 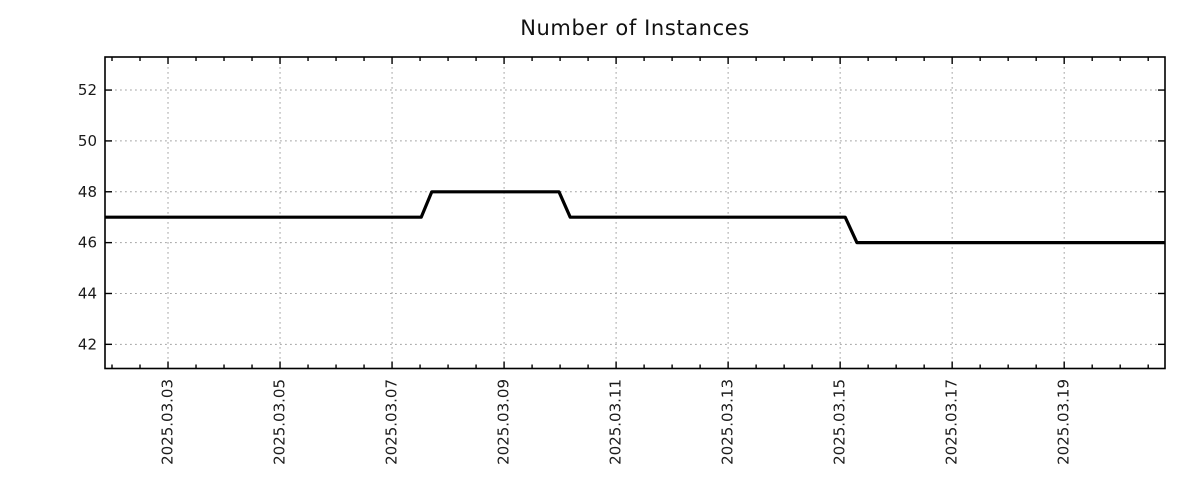 I want to click on y-tick-label: 52, so click(x=87, y=90).